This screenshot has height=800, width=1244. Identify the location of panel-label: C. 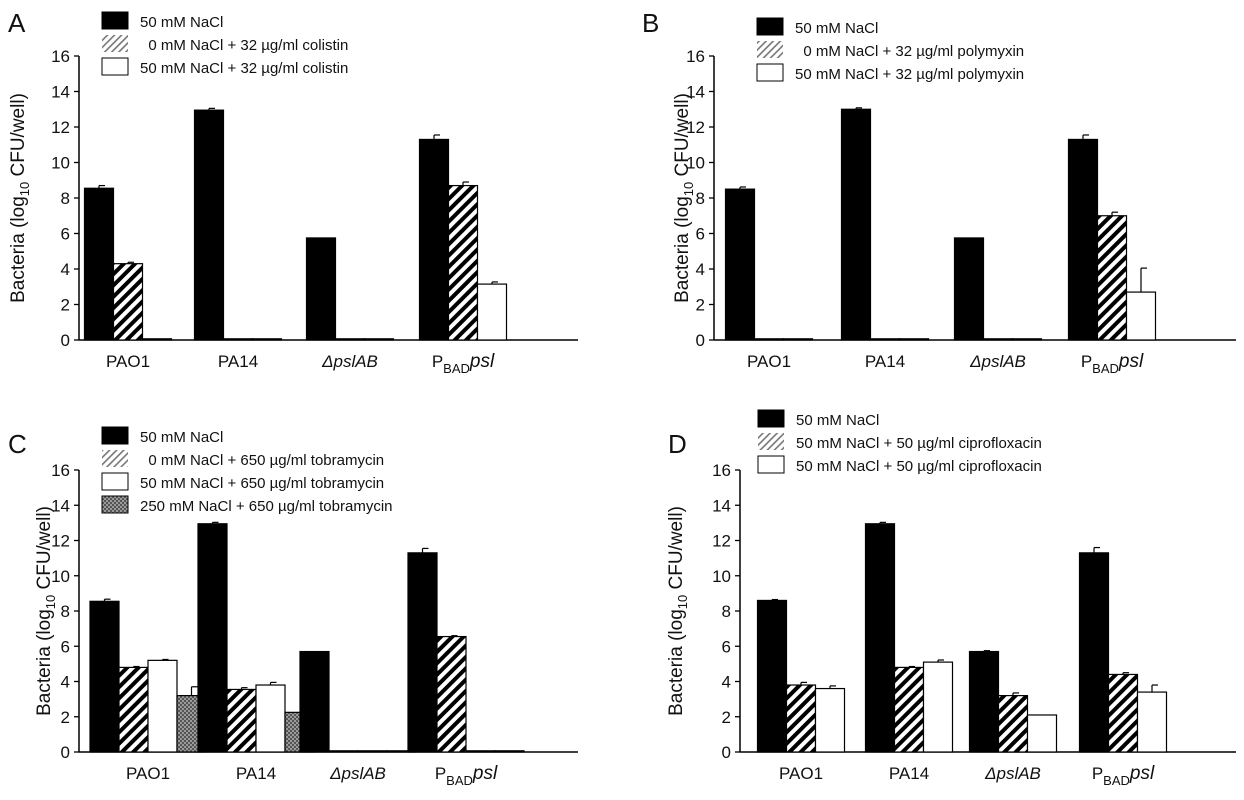
(17, 444).